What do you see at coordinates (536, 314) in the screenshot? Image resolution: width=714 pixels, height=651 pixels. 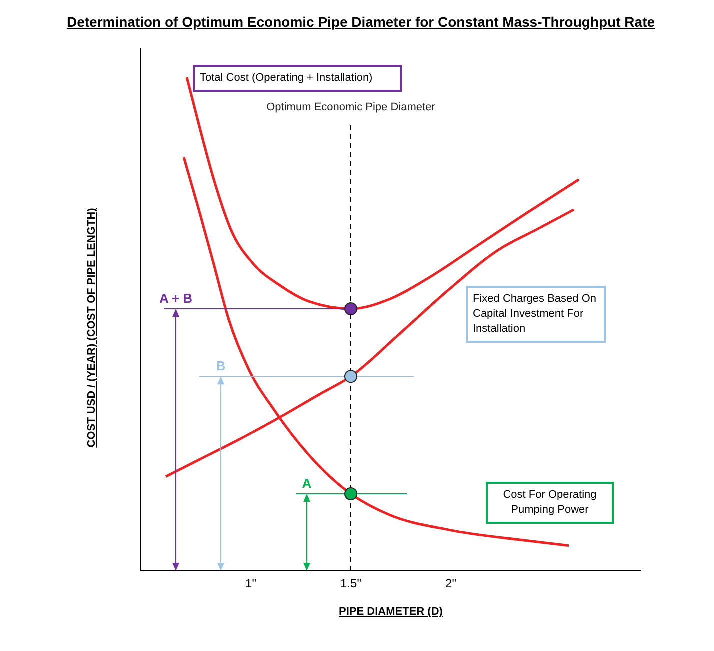 I see `series-label: Fixed Charges Based On Capital Investment For Installation` at bounding box center [536, 314].